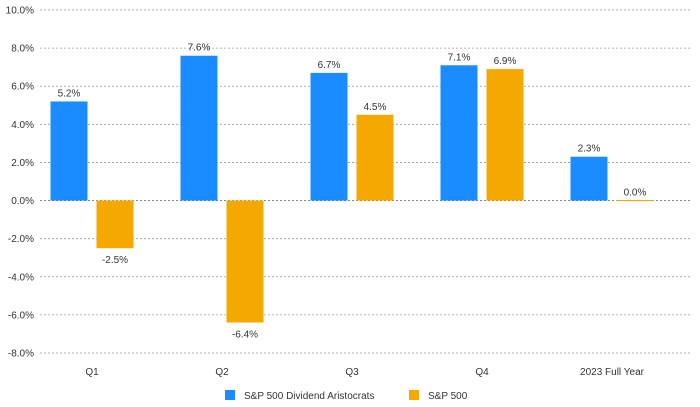 The height and width of the screenshot is (407, 700). I want to click on data-label: 7.1%, so click(459, 57).